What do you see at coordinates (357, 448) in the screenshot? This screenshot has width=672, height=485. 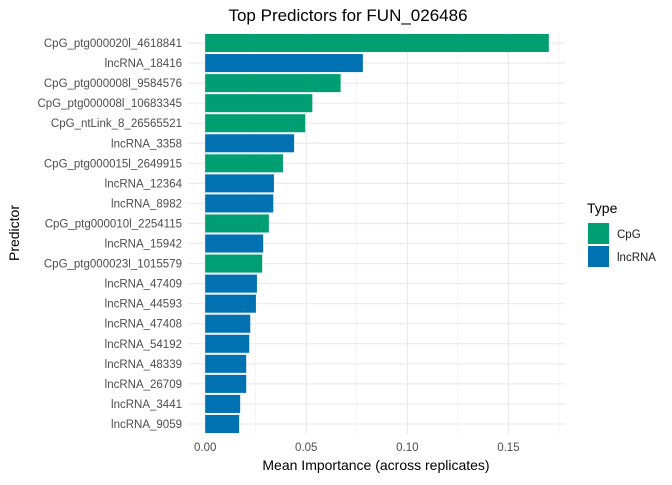 I see `x-tick-labels: 0.00 0.05 0.10 0.15` at bounding box center [357, 448].